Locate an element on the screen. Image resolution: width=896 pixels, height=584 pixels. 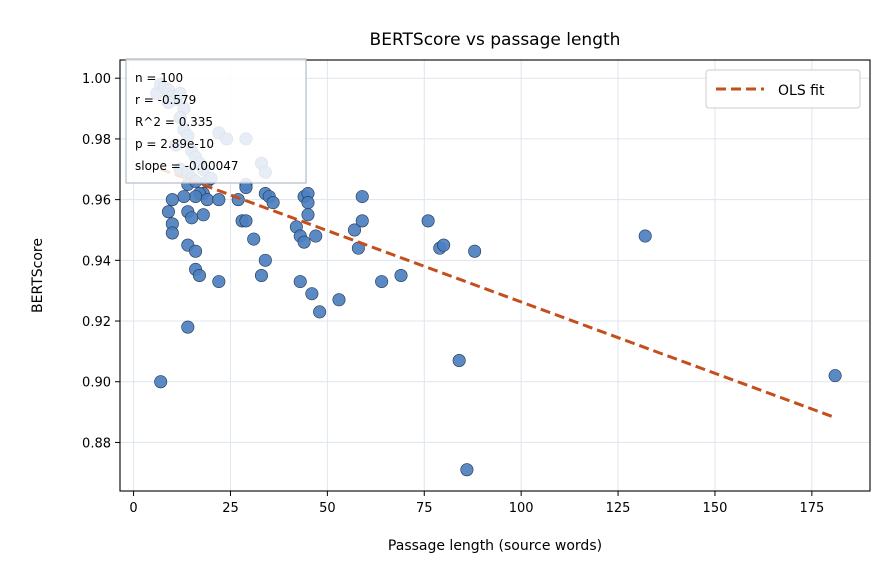
y-tick-label: 0.94 is located at coordinates (96, 261).